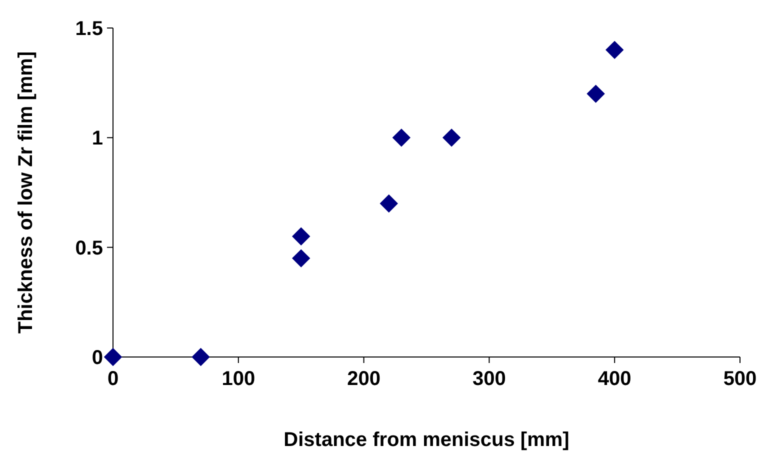 Image resolution: width=773 pixels, height=463 pixels. What do you see at coordinates (239, 379) in the screenshot?
I see `x-tick-label: 100` at bounding box center [239, 379].